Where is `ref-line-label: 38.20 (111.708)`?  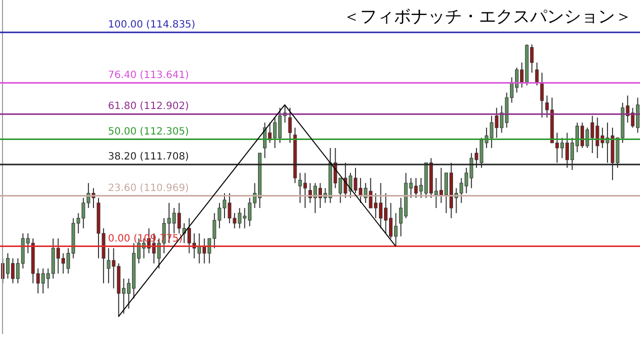
ref-line-label: 38.20 (111.708) is located at coordinates (149, 157).